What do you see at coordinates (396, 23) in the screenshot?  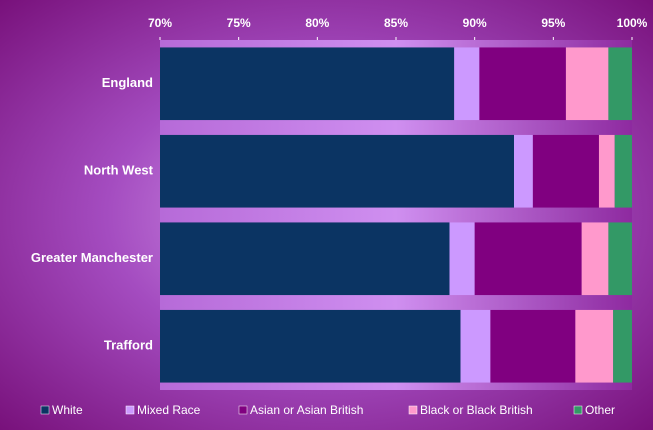 I see `x-tick-label: 85%` at bounding box center [396, 23].